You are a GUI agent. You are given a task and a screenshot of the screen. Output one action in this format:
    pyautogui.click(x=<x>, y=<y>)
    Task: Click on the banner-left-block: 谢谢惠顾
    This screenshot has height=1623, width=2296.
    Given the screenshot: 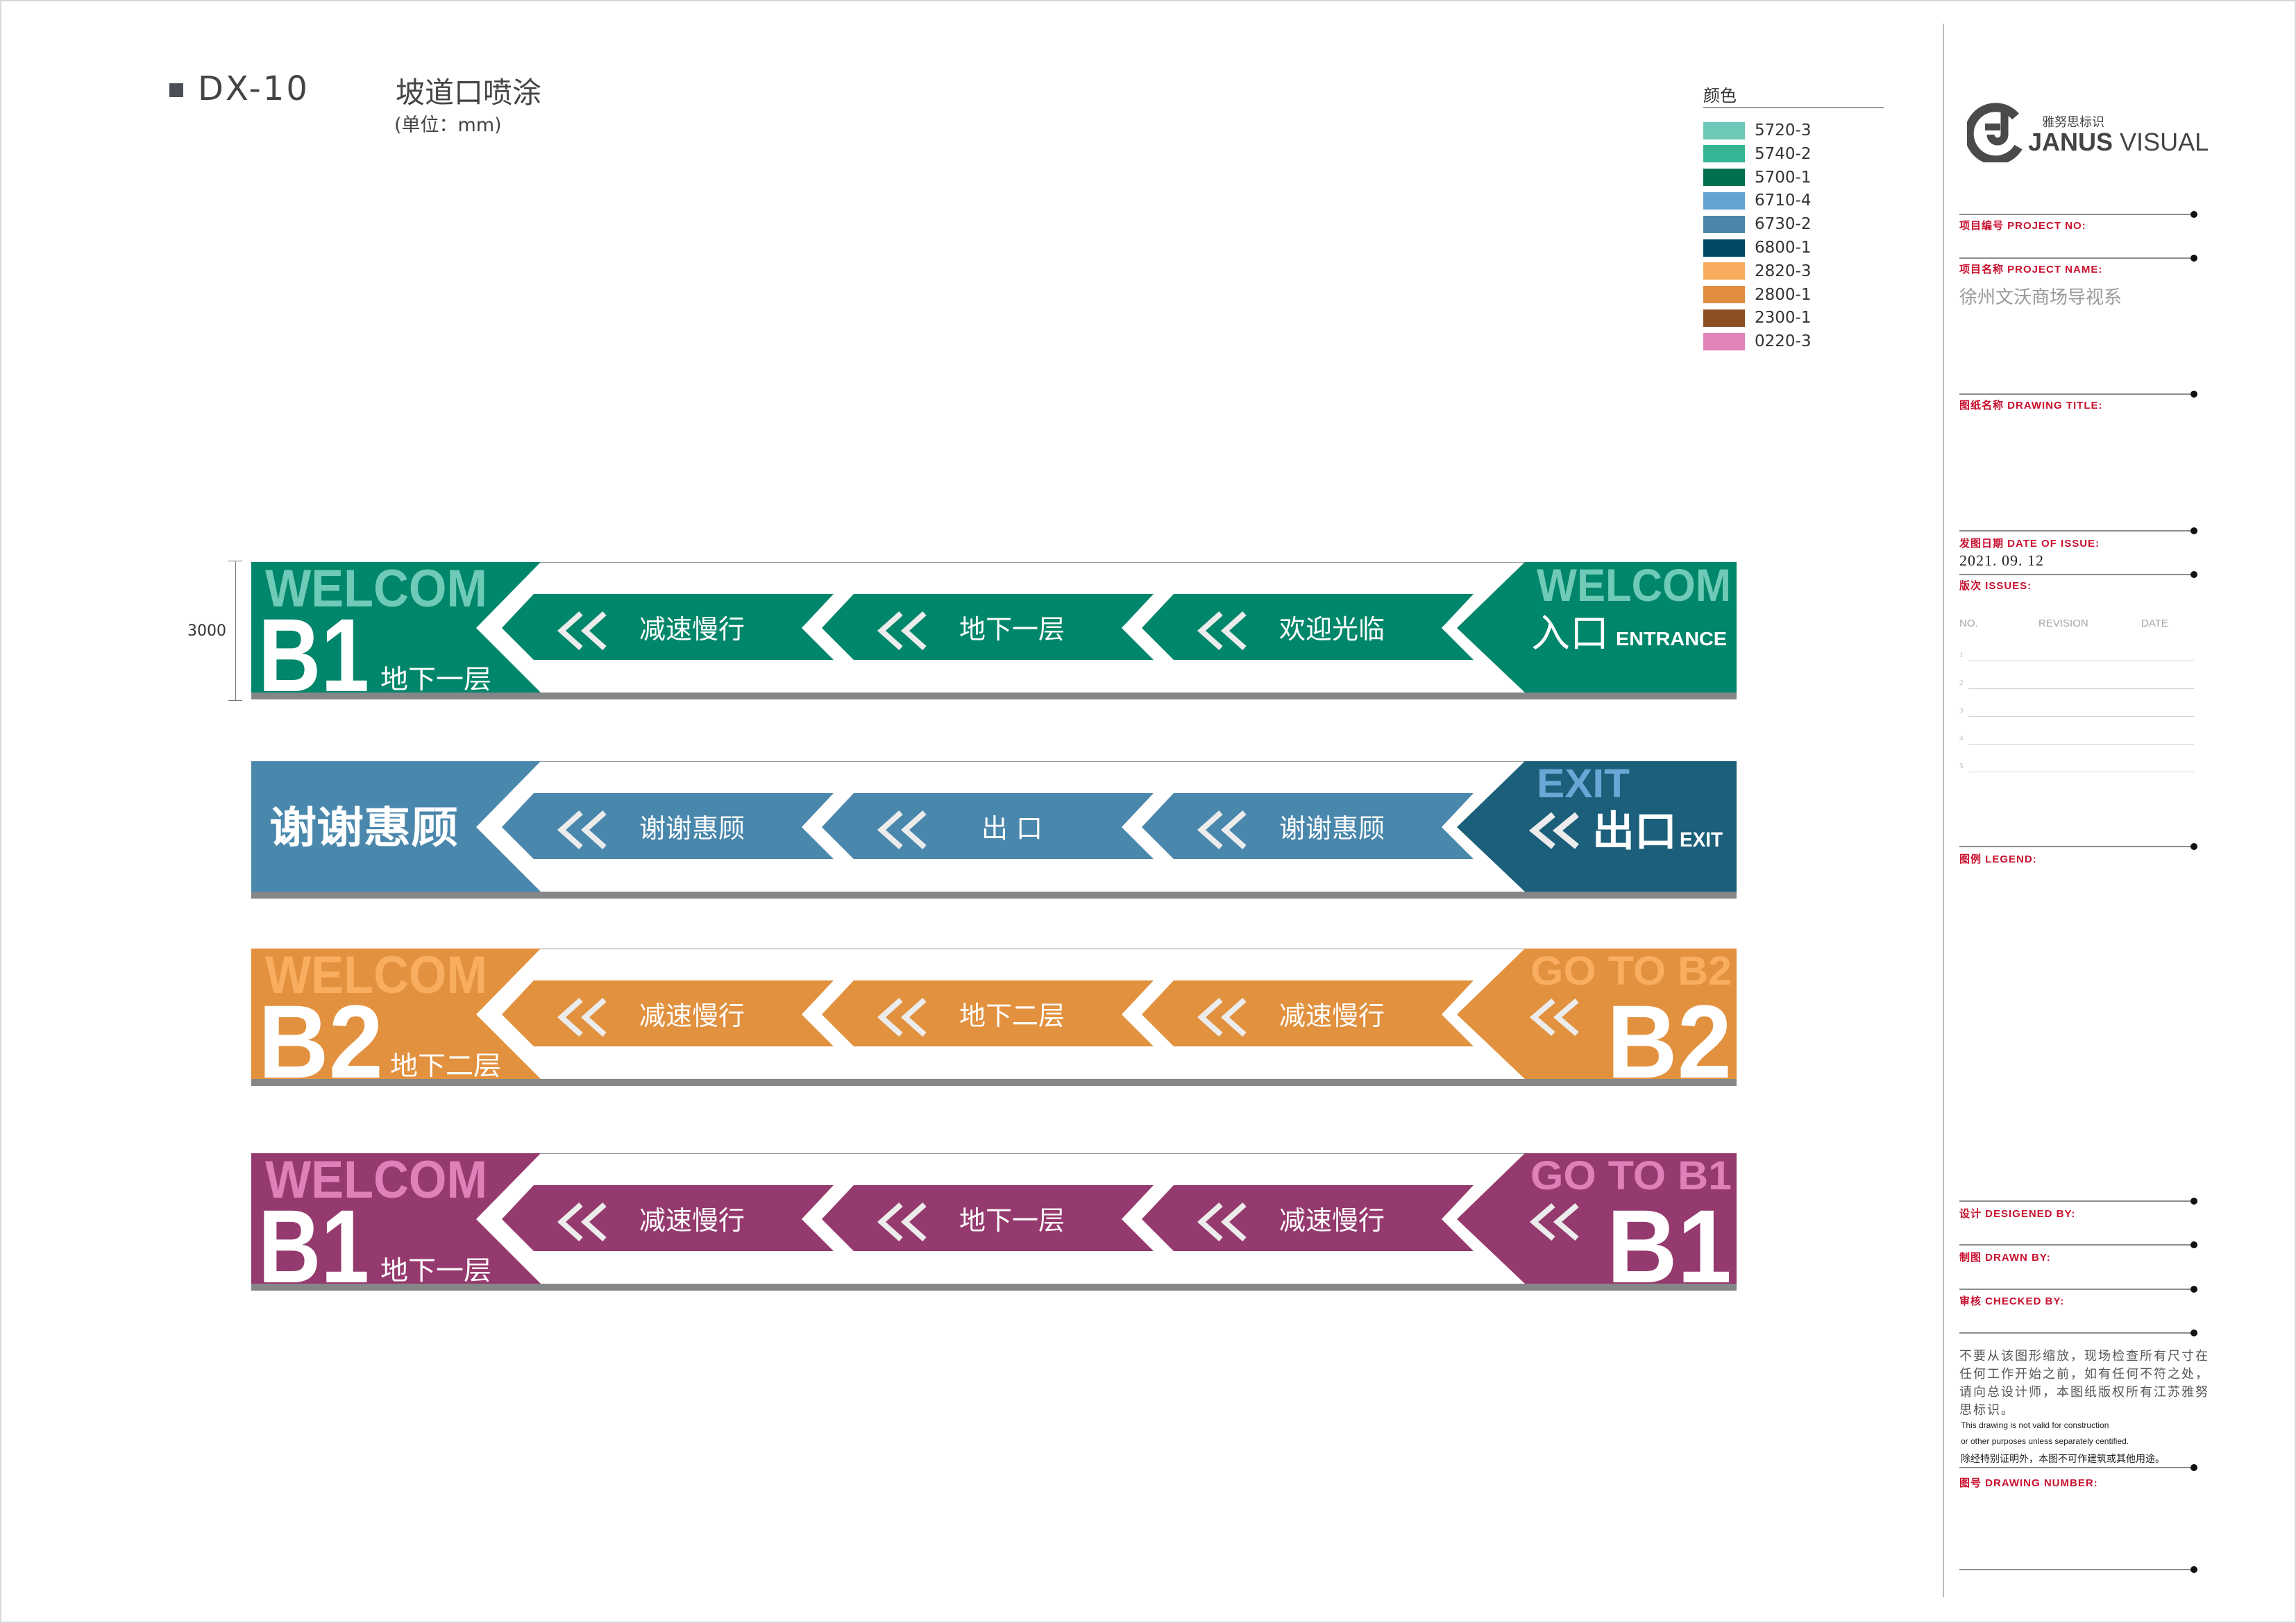 What is the action you would take?
    pyautogui.click(x=396, y=827)
    